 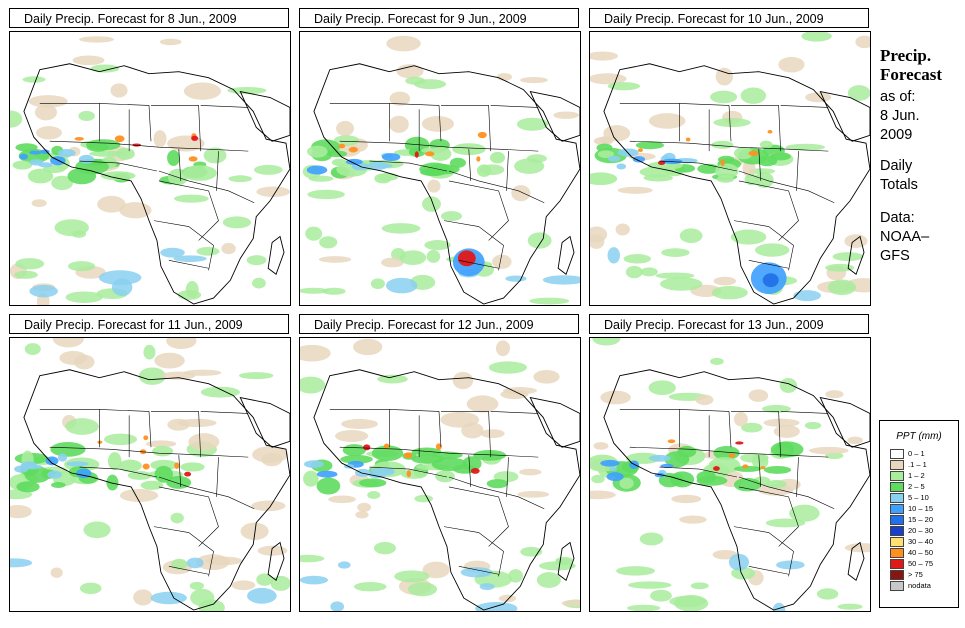 What do you see at coordinates (919, 585) in the screenshot?
I see `legend-label: nodata` at bounding box center [919, 585].